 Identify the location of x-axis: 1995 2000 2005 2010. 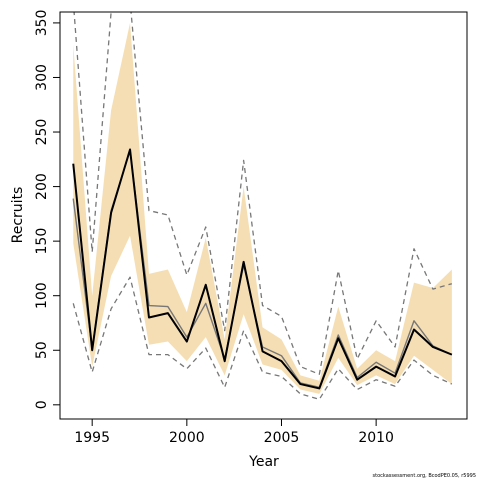
(234, 432).